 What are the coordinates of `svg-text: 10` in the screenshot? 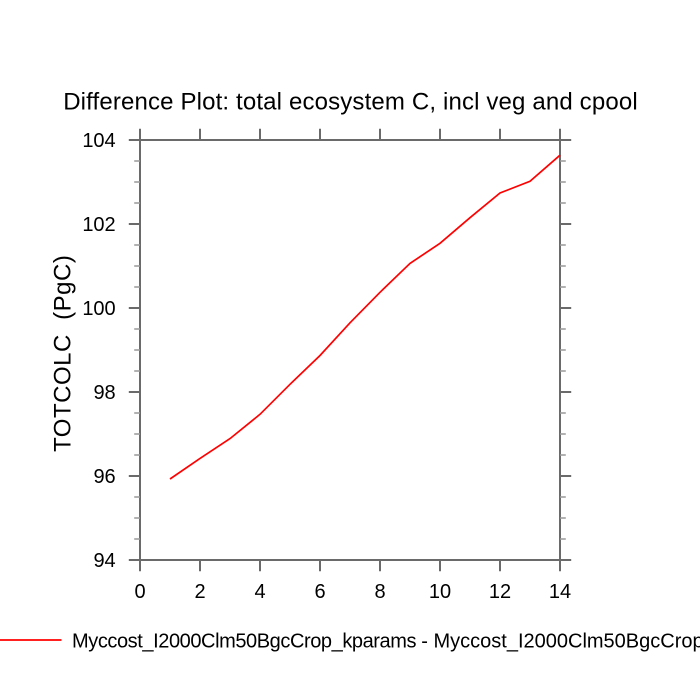 It's located at (440, 592).